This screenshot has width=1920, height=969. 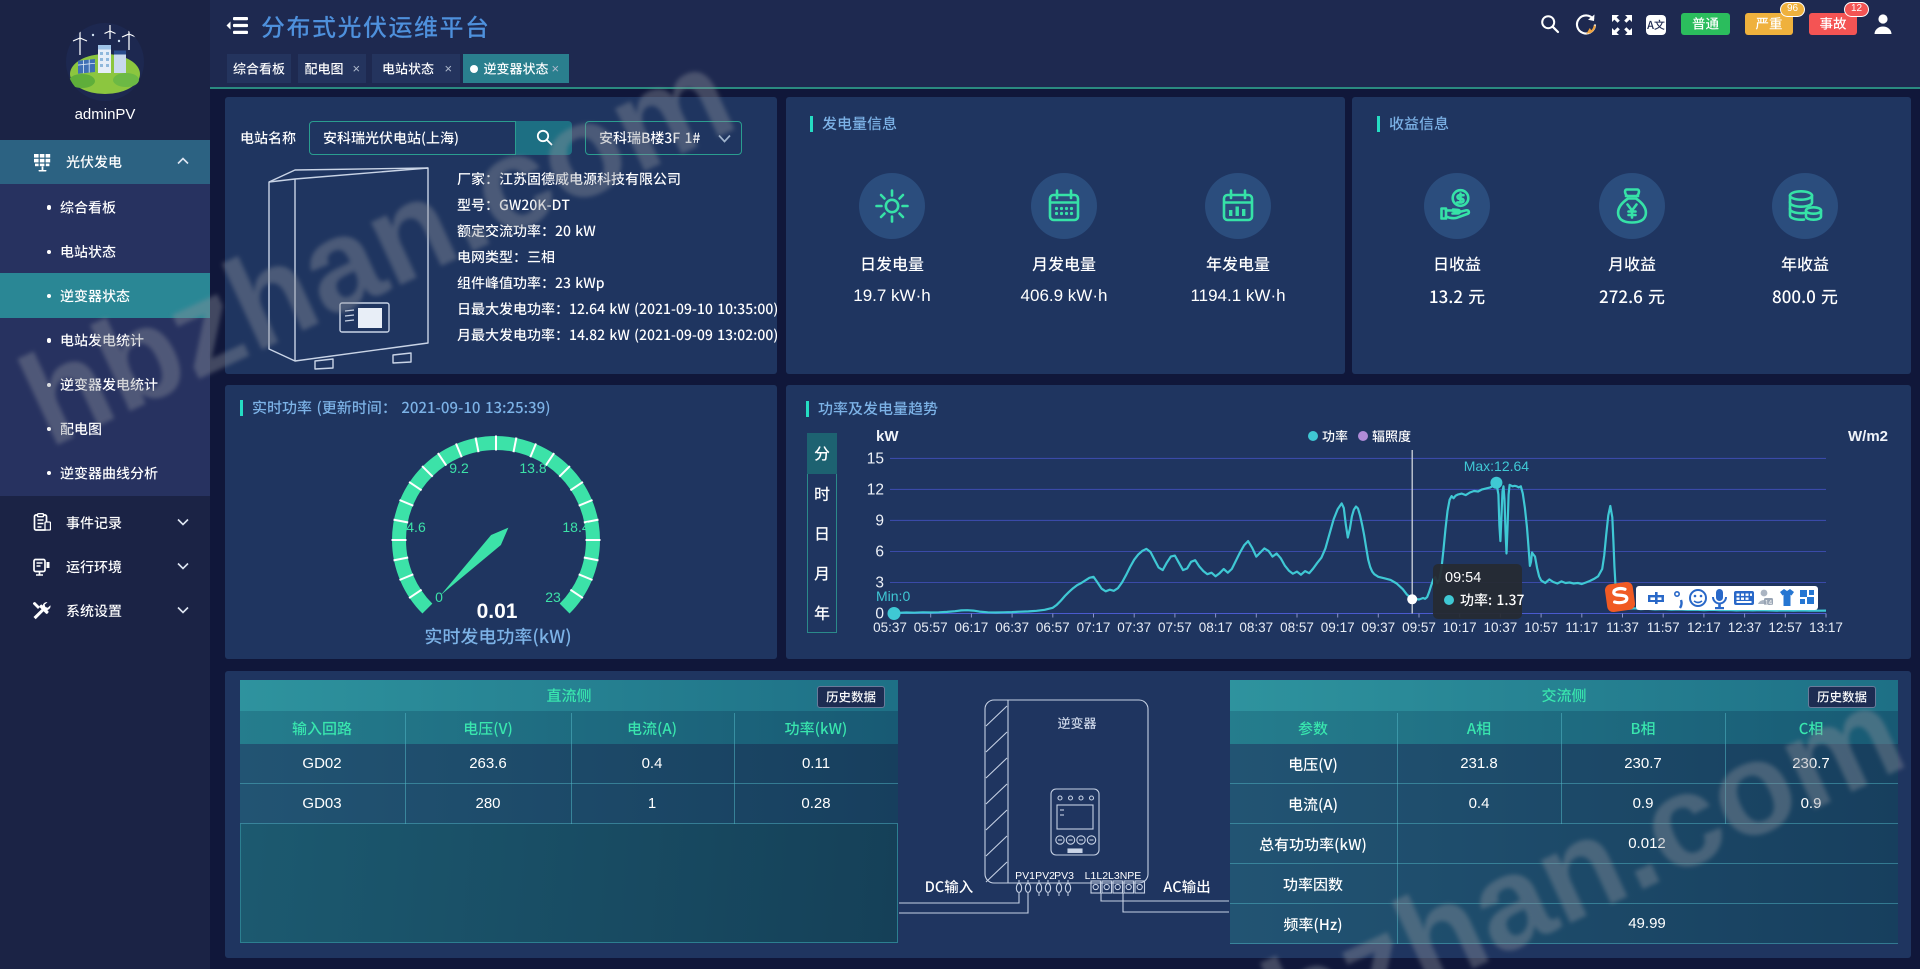 I want to click on svg-text: 12, so click(x=875, y=489).